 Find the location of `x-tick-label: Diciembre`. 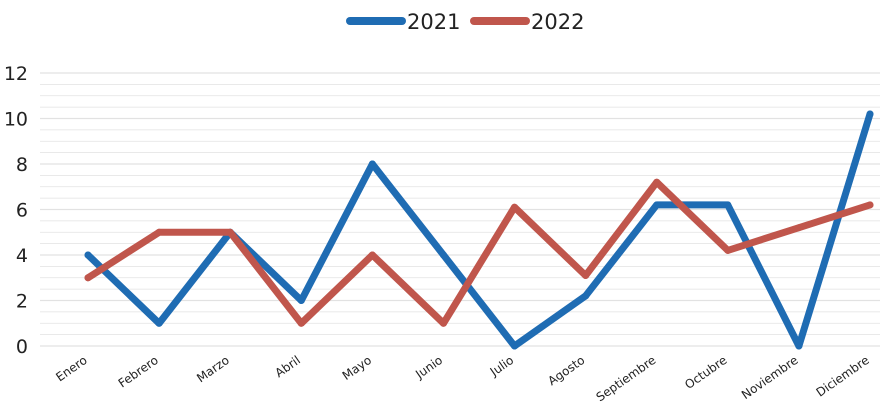

x-tick-label: Diciembre is located at coordinates (843, 376).